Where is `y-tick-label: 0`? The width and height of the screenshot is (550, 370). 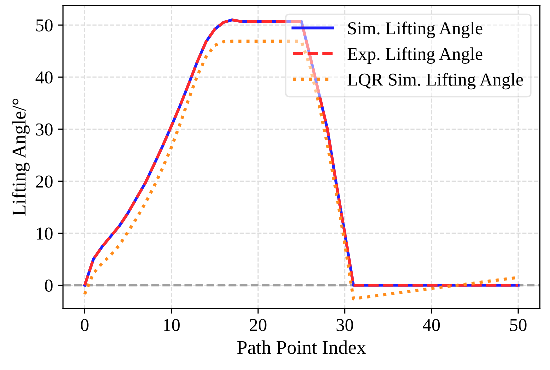 y-tick-label: 0 is located at coordinates (49, 286).